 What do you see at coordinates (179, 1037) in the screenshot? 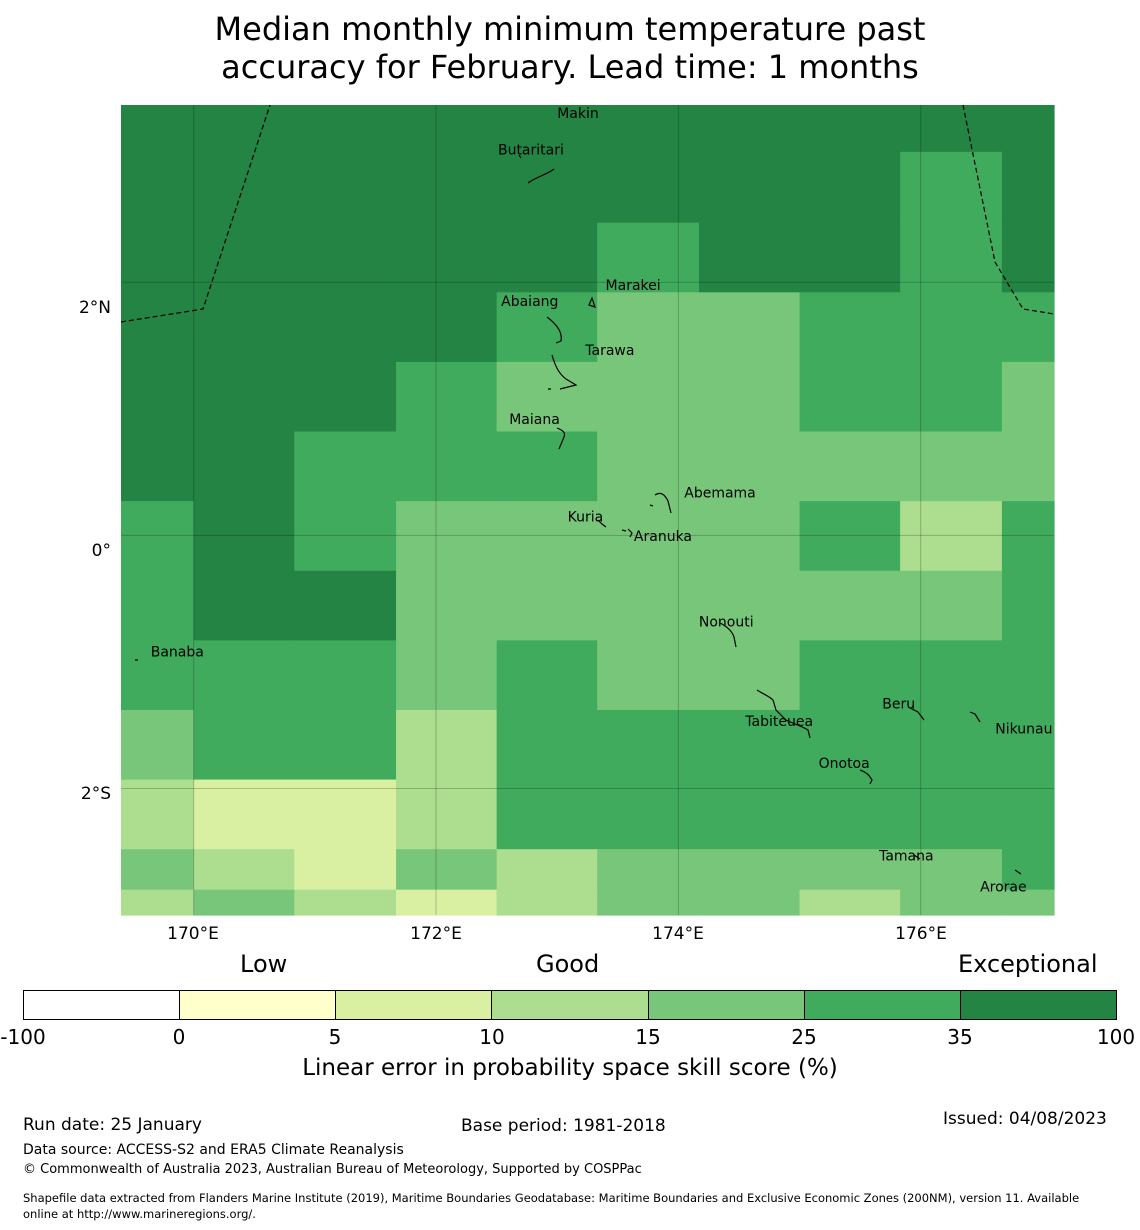
I see `colorbar-tick: 0` at bounding box center [179, 1037].